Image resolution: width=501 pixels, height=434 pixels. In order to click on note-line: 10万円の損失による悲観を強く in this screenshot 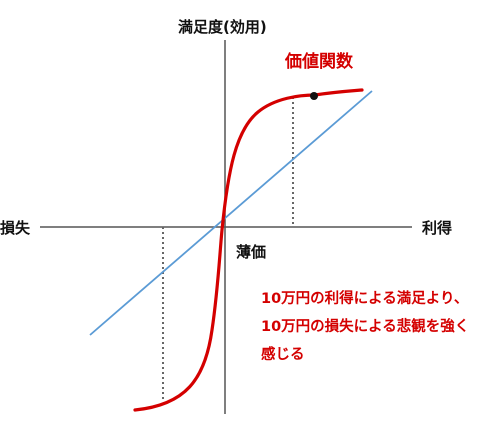, I will do `click(365, 327)`.